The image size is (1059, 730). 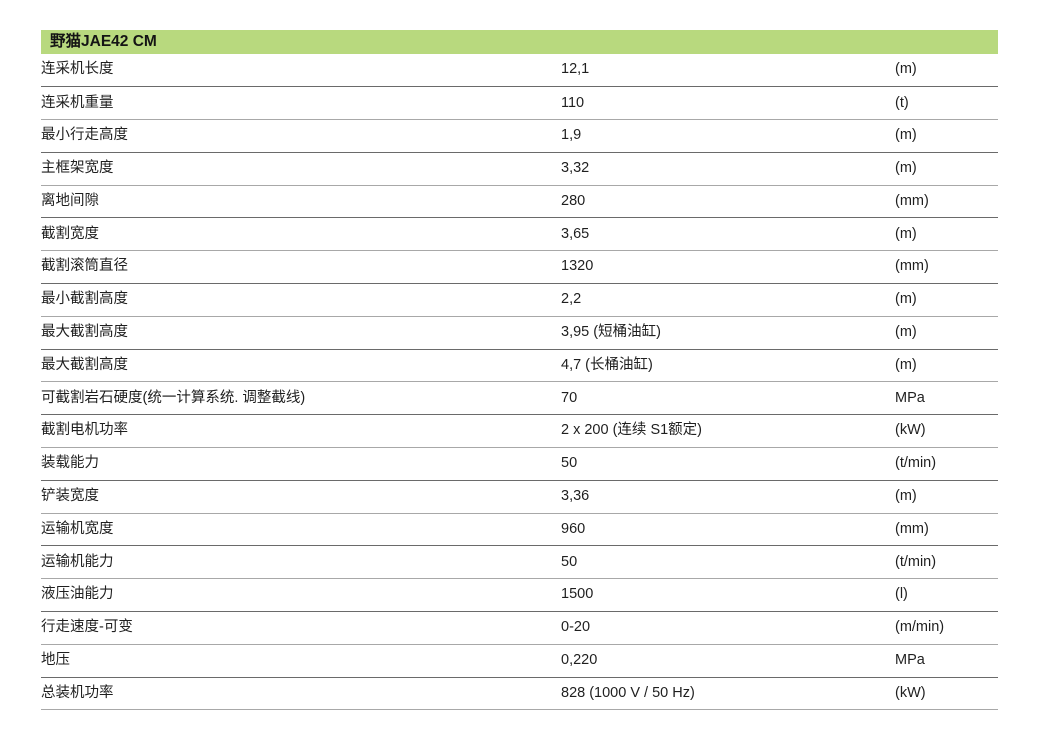 What do you see at coordinates (301, 497) in the screenshot?
I see `spec-label: 铲装宽度` at bounding box center [301, 497].